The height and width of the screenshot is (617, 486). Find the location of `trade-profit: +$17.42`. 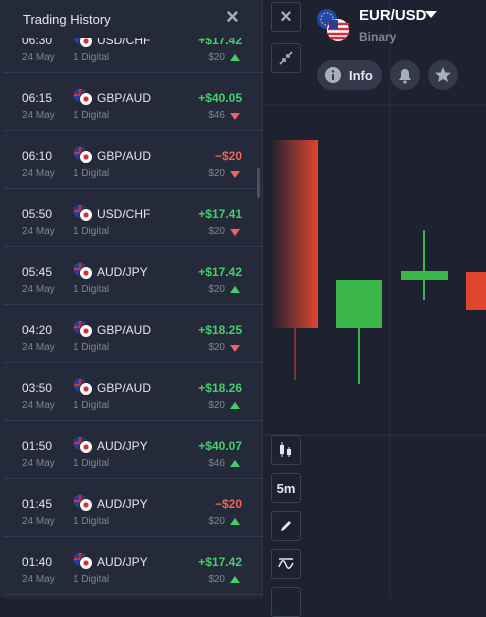

trade-profit: +$17.42 is located at coordinates (220, 272).